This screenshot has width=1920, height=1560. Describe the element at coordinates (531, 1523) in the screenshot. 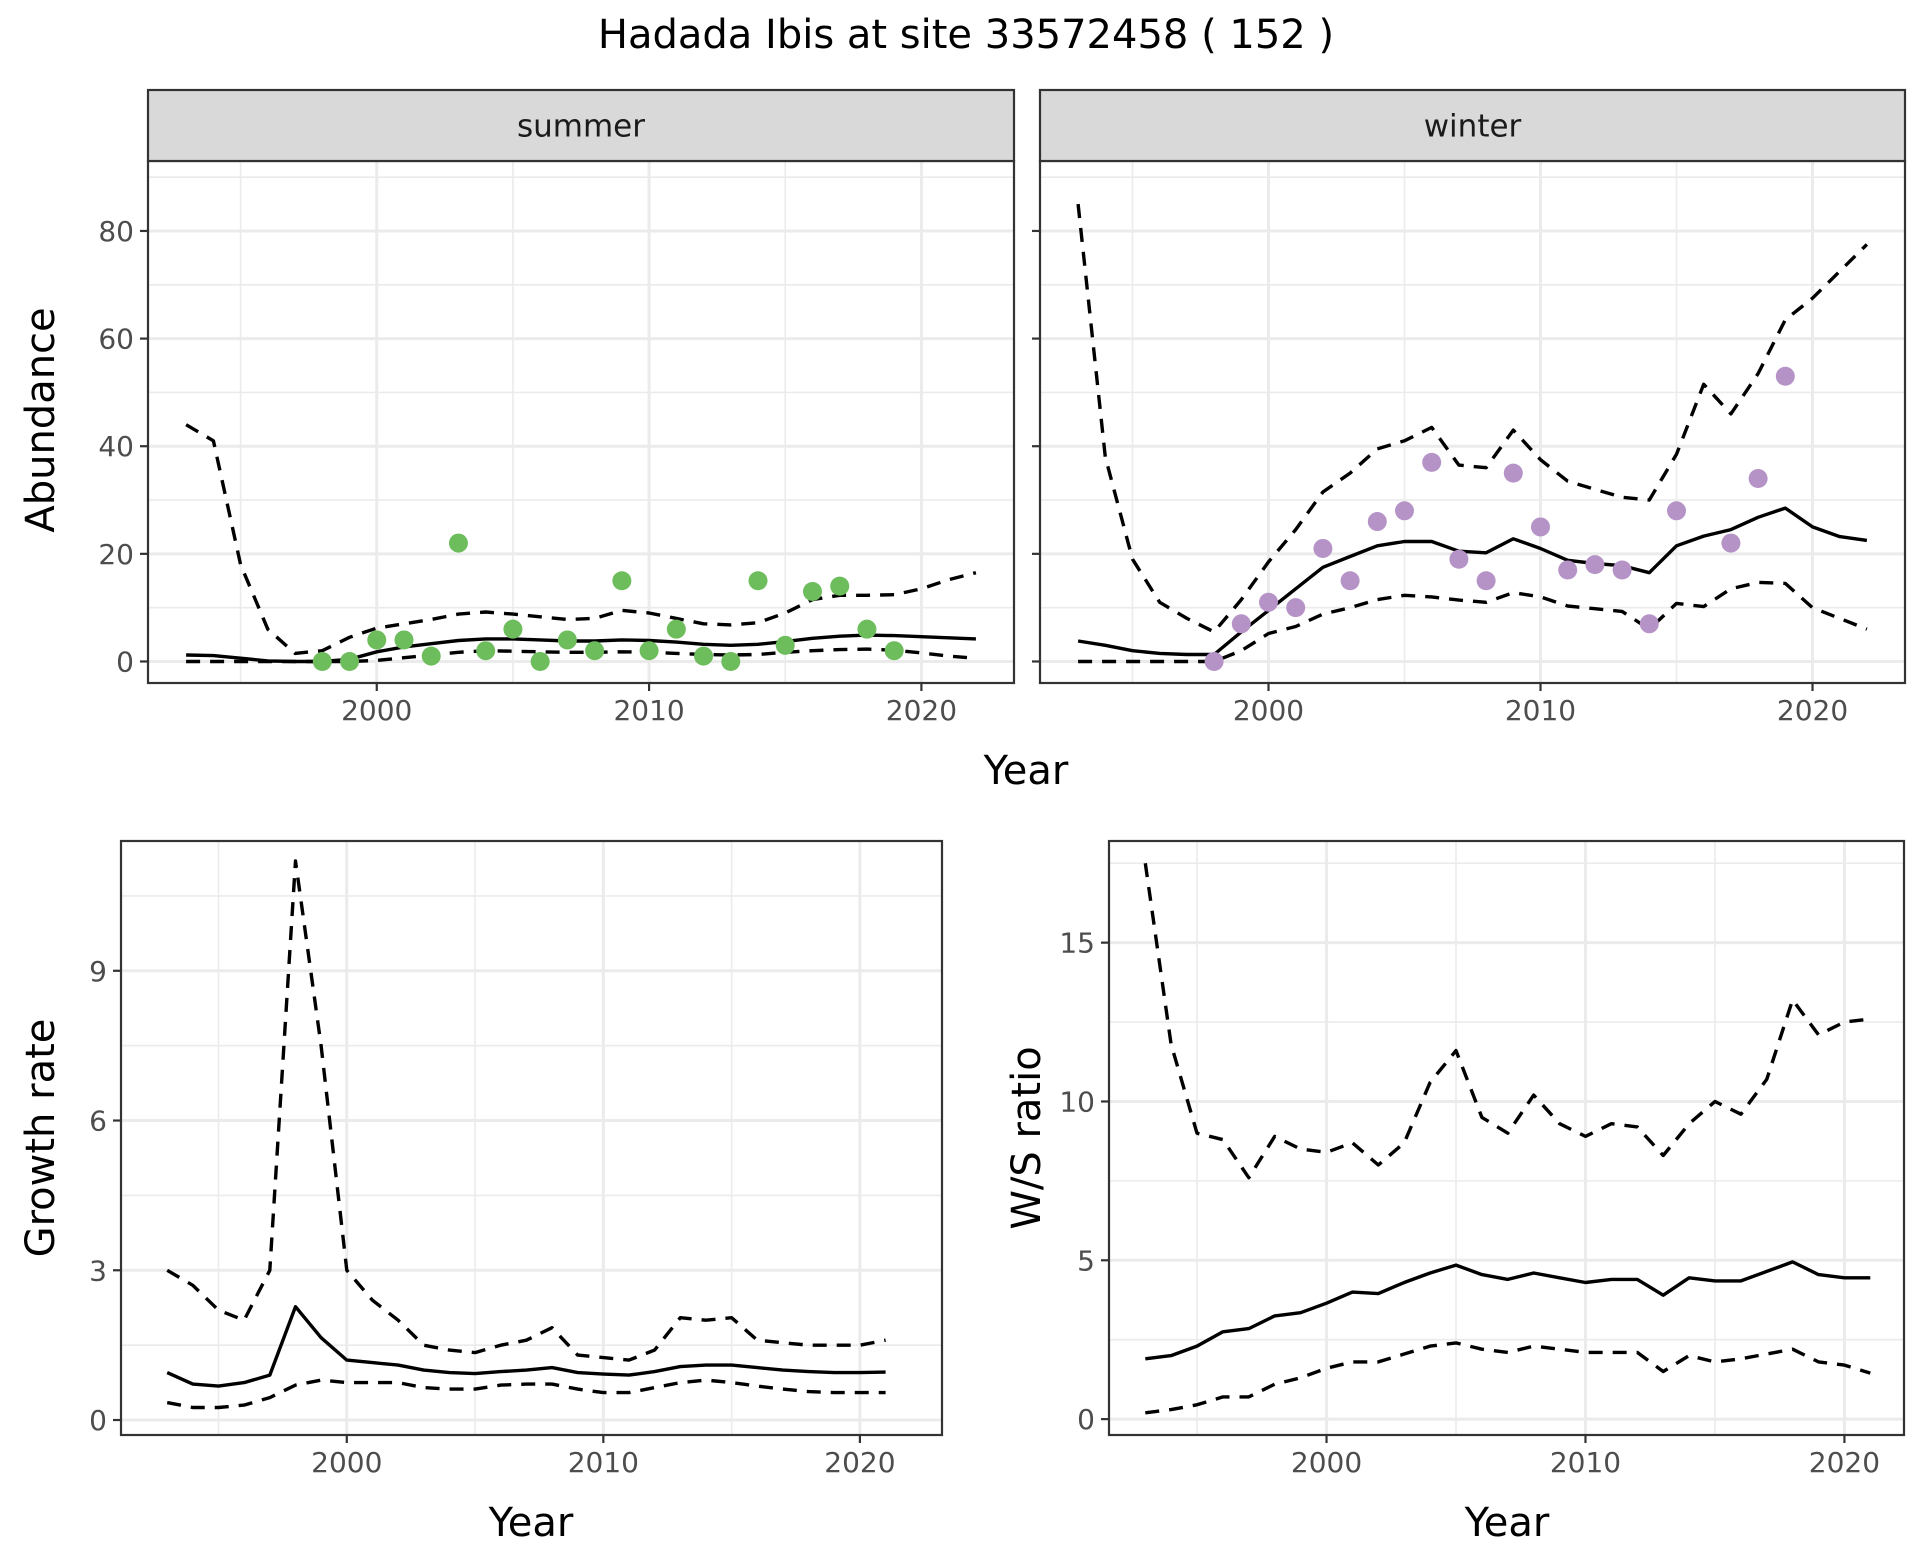

I see `x-axis-title-growth: Year` at that location.